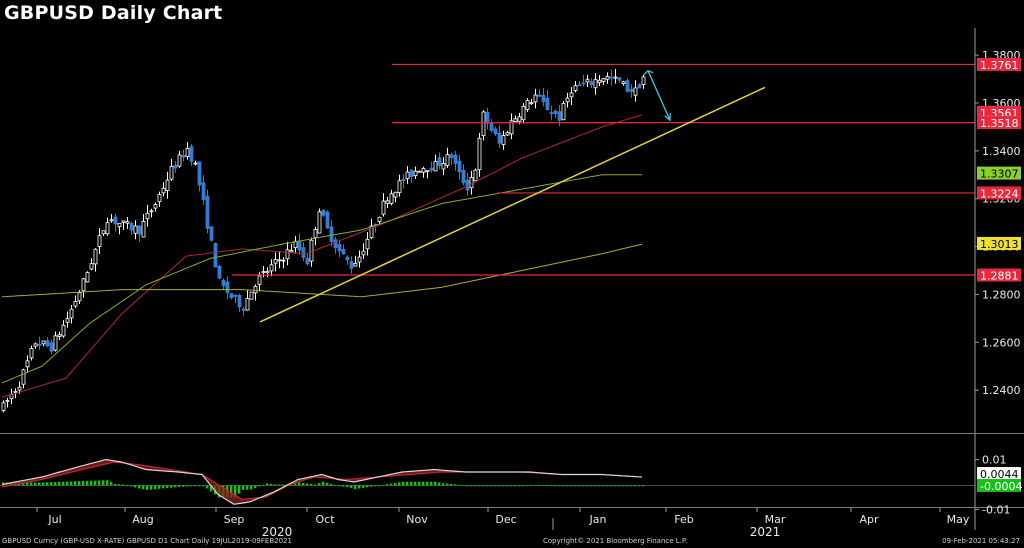 This screenshot has height=548, width=1024. What do you see at coordinates (999, 65) in the screenshot?
I see `price-tag: 1.3761` at bounding box center [999, 65].